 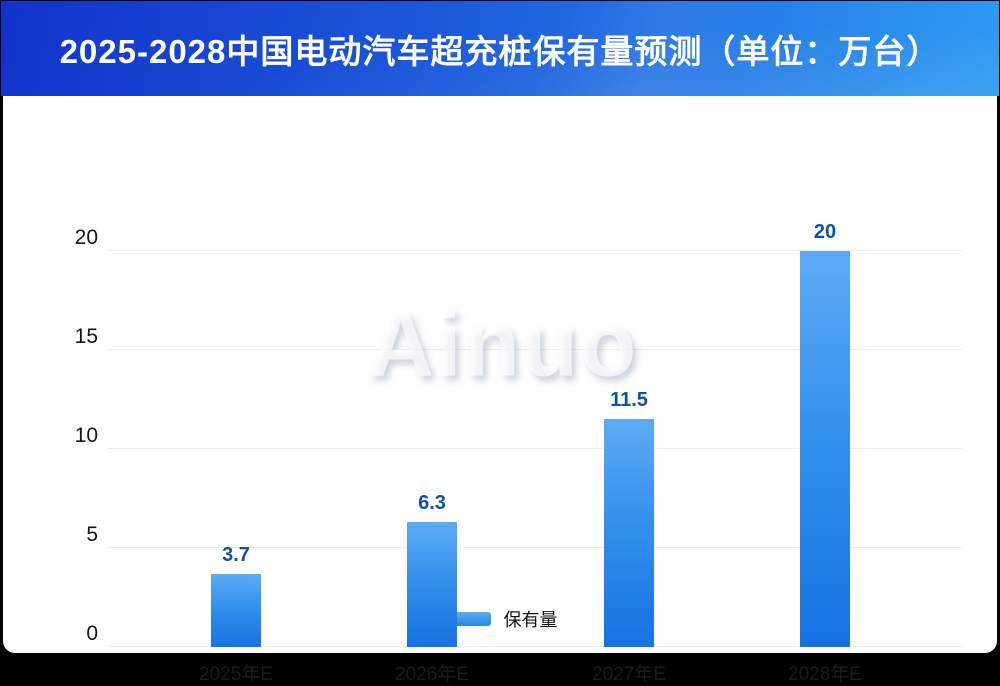 What do you see at coordinates (86, 435) in the screenshot?
I see `y-axis-tick-label: 10` at bounding box center [86, 435].